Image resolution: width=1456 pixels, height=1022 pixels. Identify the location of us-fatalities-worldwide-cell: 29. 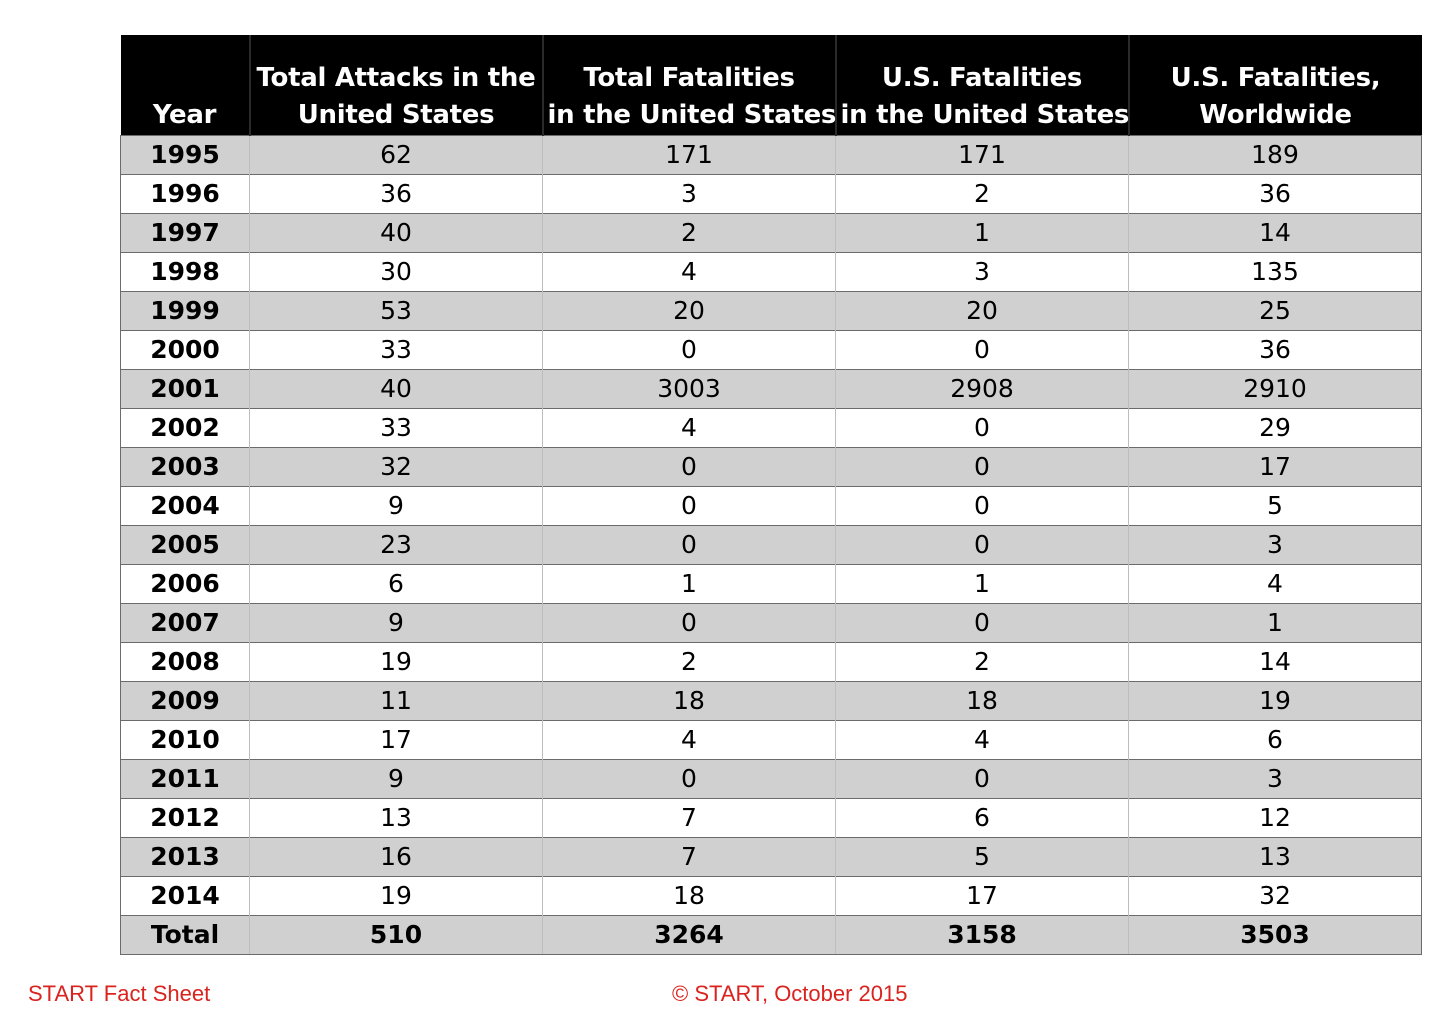
(1275, 427).